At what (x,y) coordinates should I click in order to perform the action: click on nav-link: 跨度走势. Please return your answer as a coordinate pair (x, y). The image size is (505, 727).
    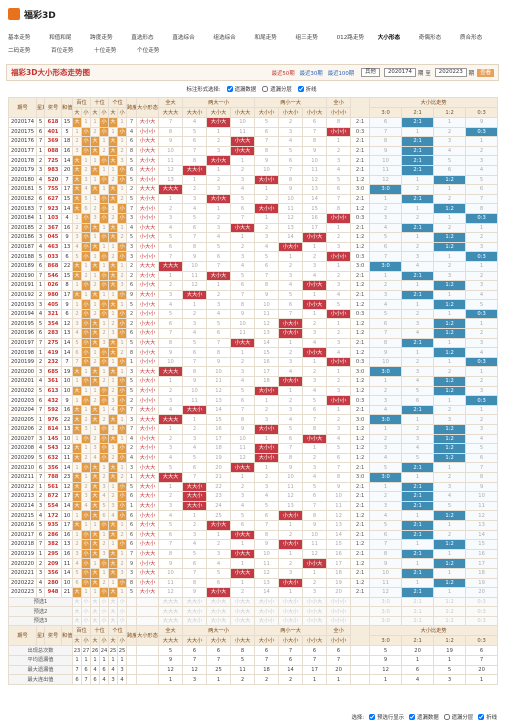
    Looking at the image, I should click on (101, 37).